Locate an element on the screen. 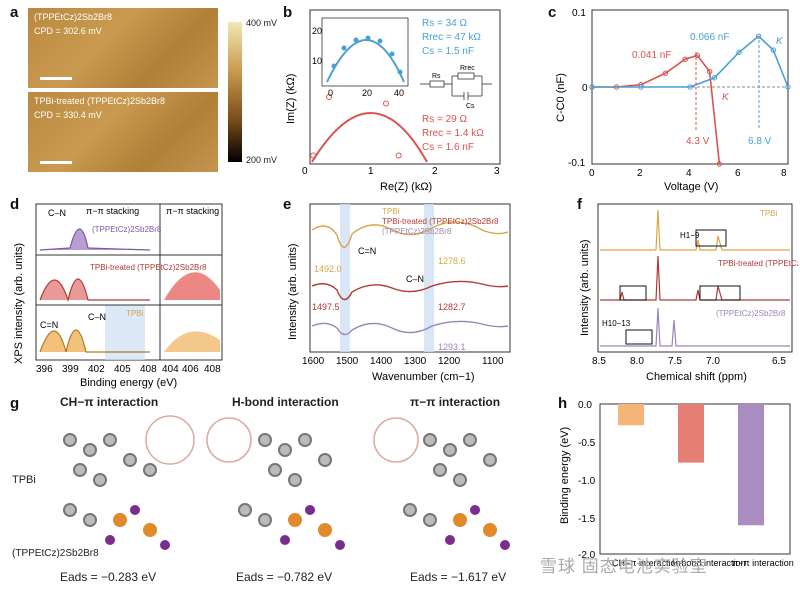 Image resolution: width=800 pixels, height=592 pixels. red-data-point is located at coordinates (329, 97).